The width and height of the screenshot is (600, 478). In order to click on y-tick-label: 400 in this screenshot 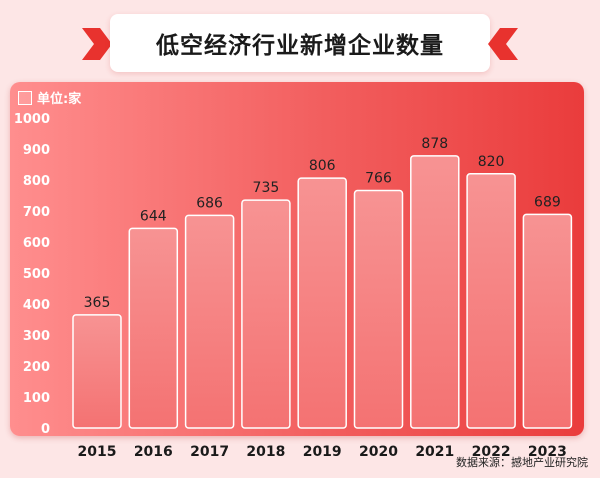, I will do `click(36, 305)`.